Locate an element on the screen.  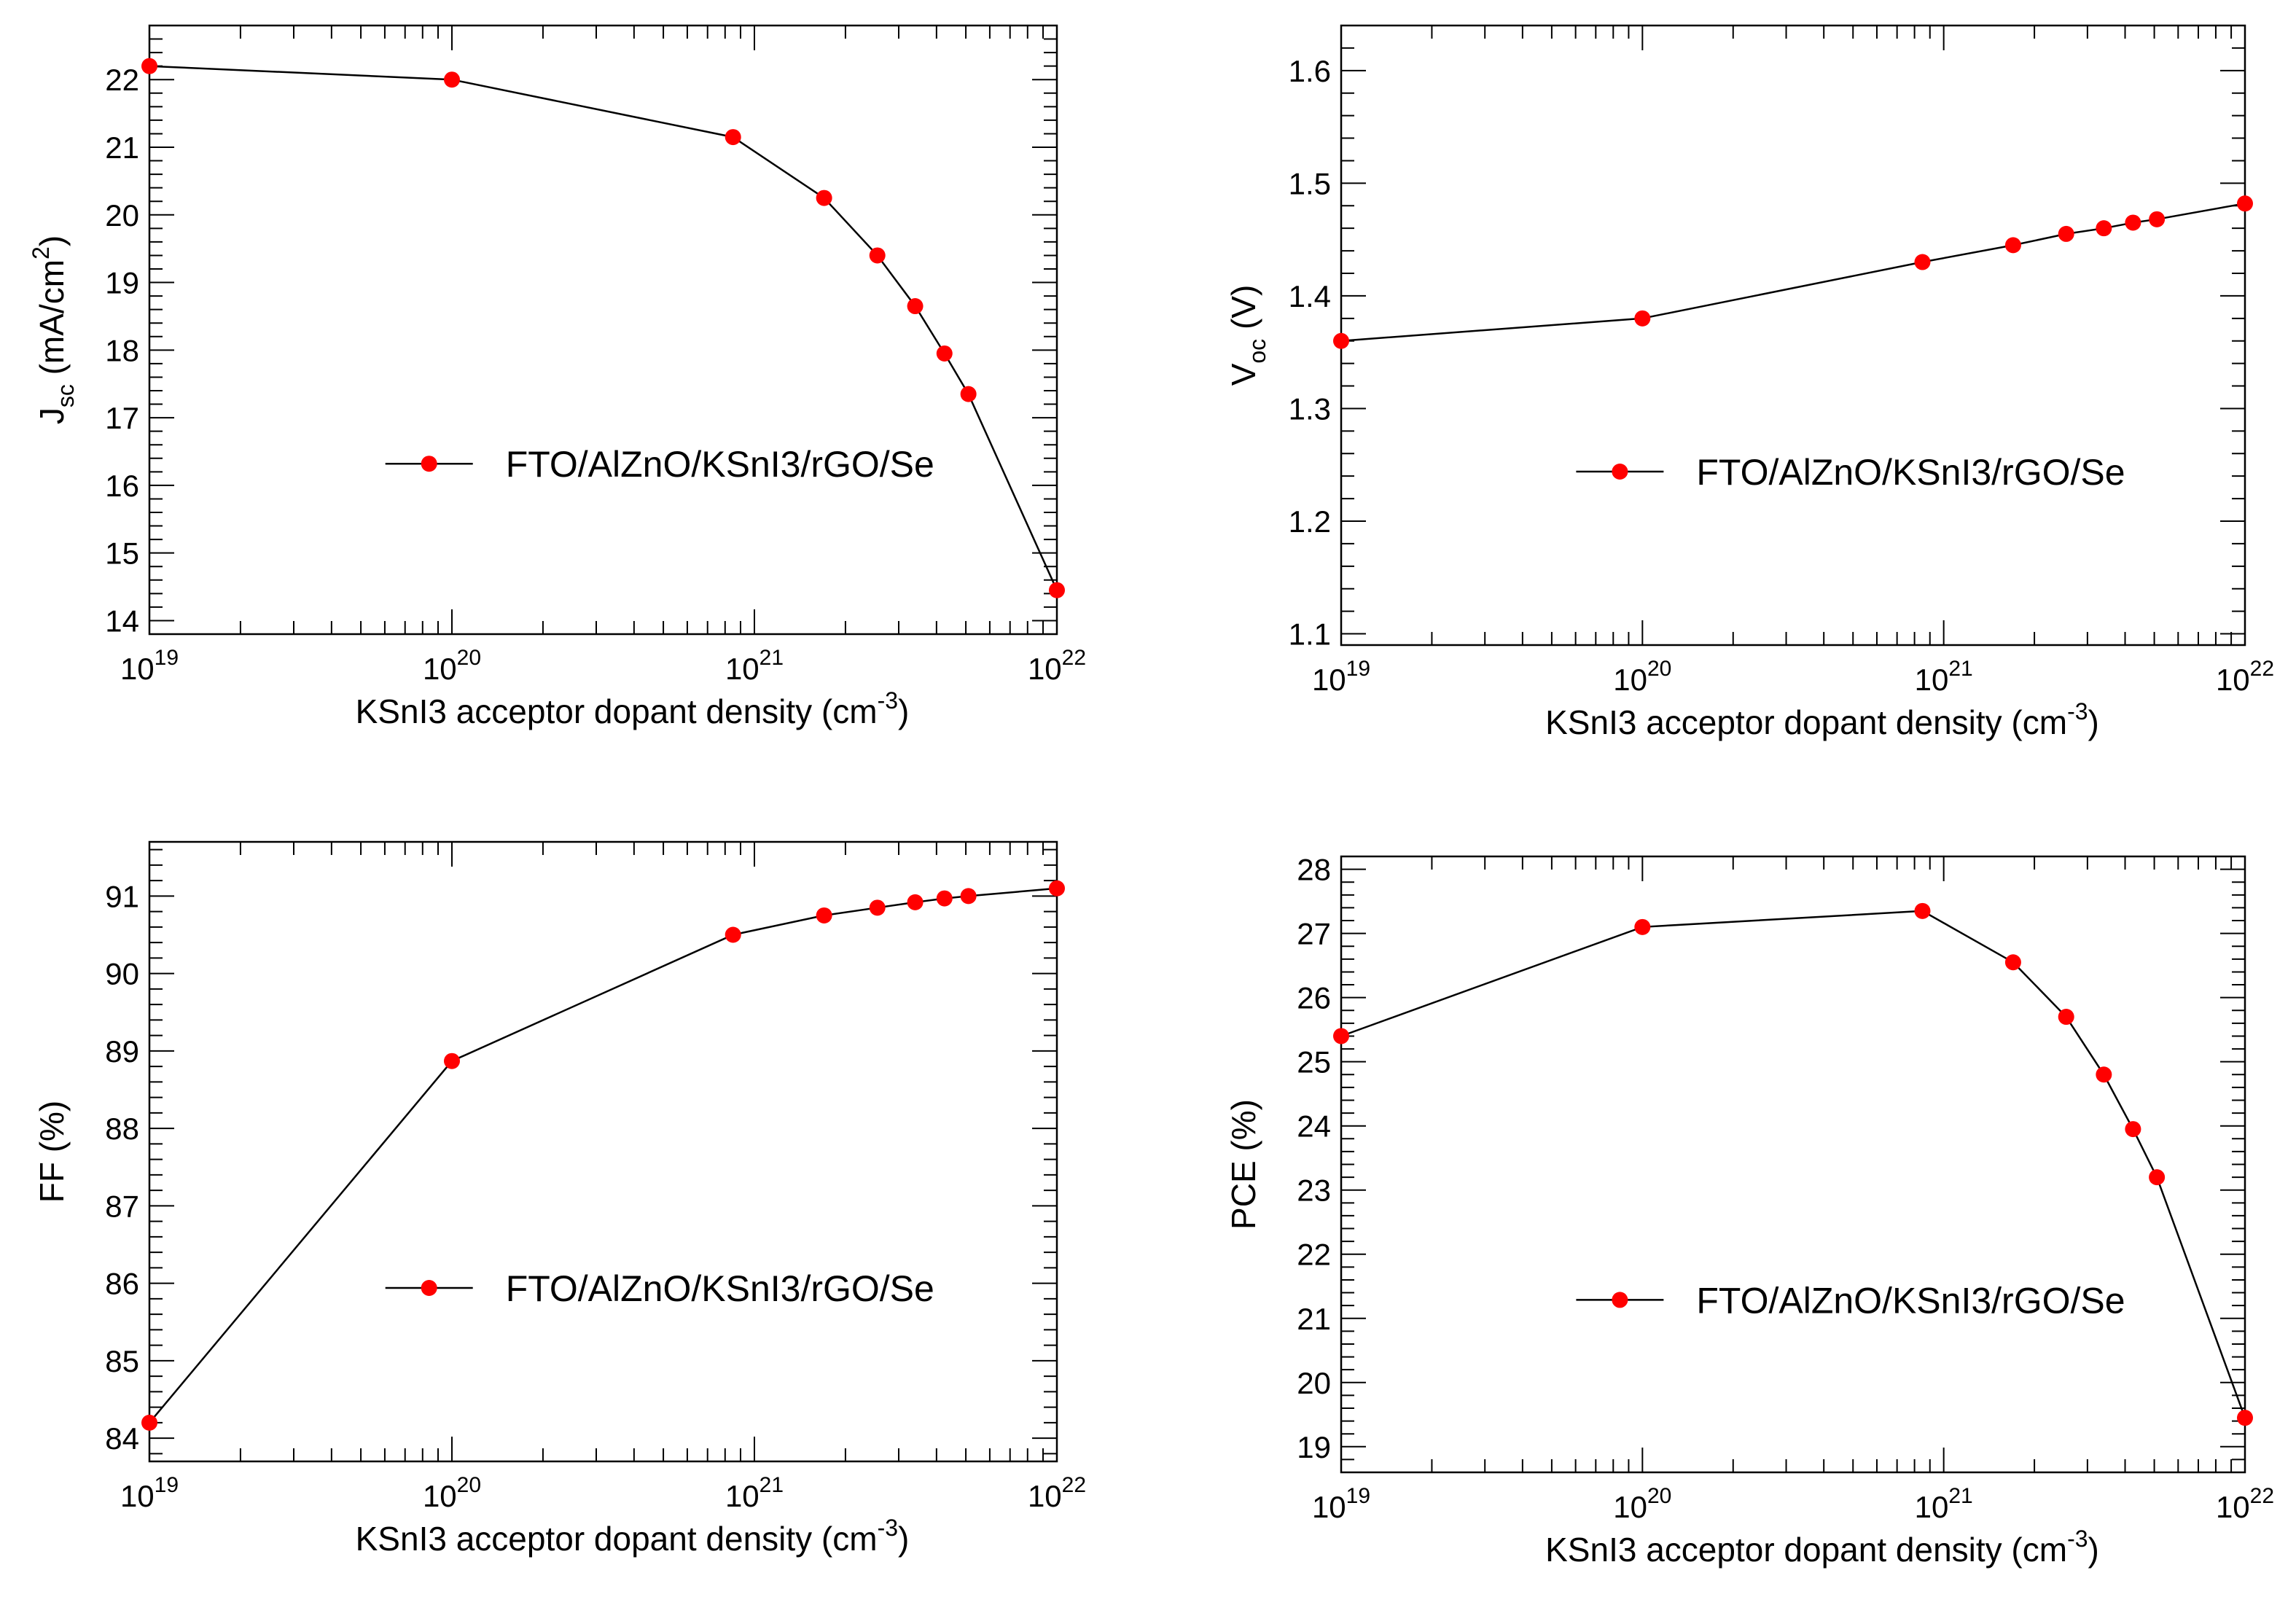
y-axis-title: Jsc (mA/cm2) is located at coordinates (54, 330).